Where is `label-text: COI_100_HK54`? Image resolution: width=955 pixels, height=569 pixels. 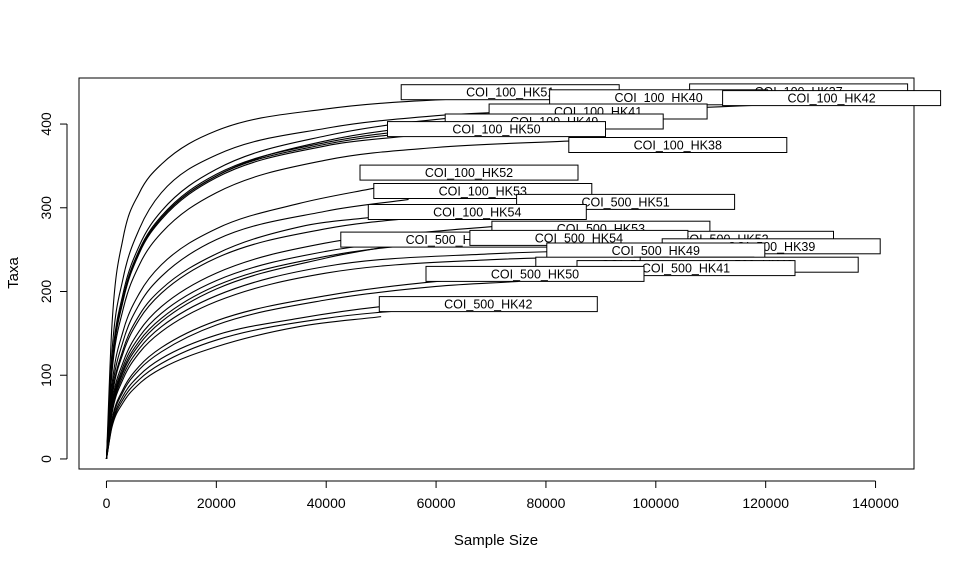
label-text: COI_100_HK54 is located at coordinates (477, 213).